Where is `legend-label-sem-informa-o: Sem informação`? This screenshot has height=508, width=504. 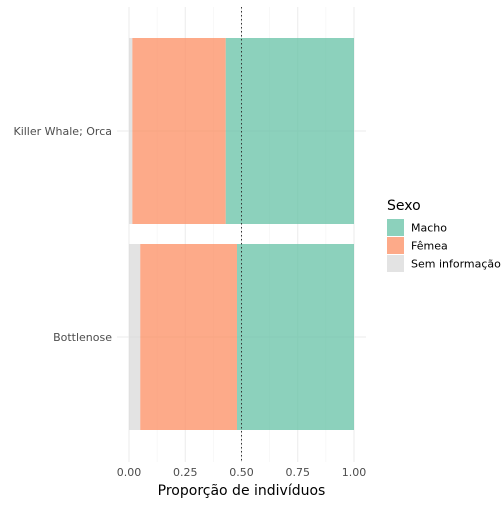
legend-label-sem-informa-o: Sem informação is located at coordinates (456, 264).